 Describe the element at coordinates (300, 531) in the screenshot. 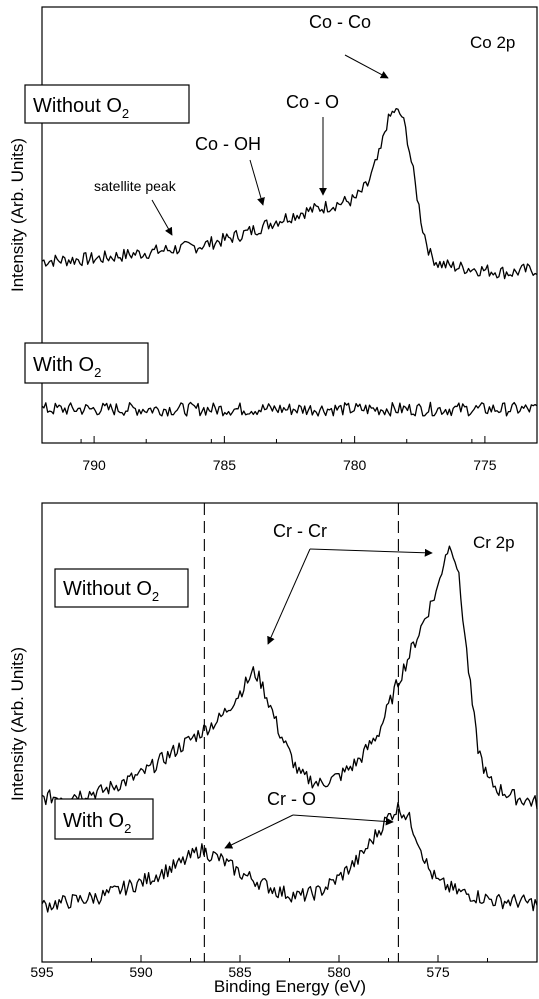

I see `cr-cr-annotation: Cr - Cr` at that location.